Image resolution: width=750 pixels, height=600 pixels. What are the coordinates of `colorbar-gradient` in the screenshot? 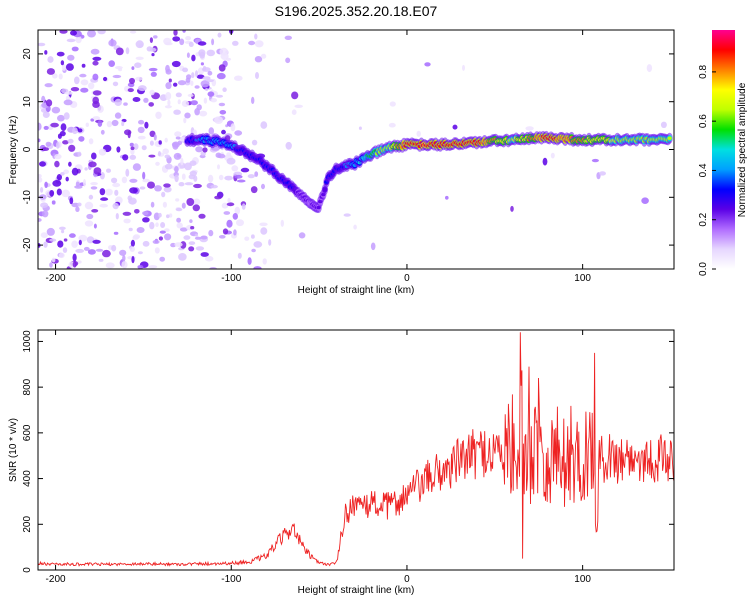 It's located at (723, 149).